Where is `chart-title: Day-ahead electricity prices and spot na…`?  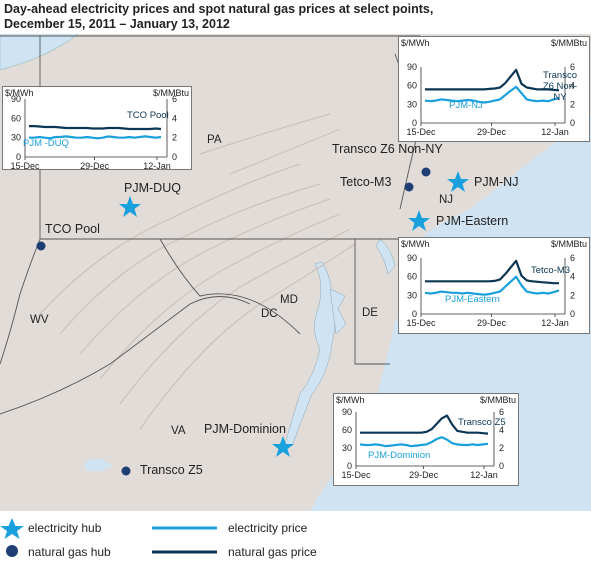
chart-title: Day-ahead electricity prices and spot na… is located at coordinates (296, 17).